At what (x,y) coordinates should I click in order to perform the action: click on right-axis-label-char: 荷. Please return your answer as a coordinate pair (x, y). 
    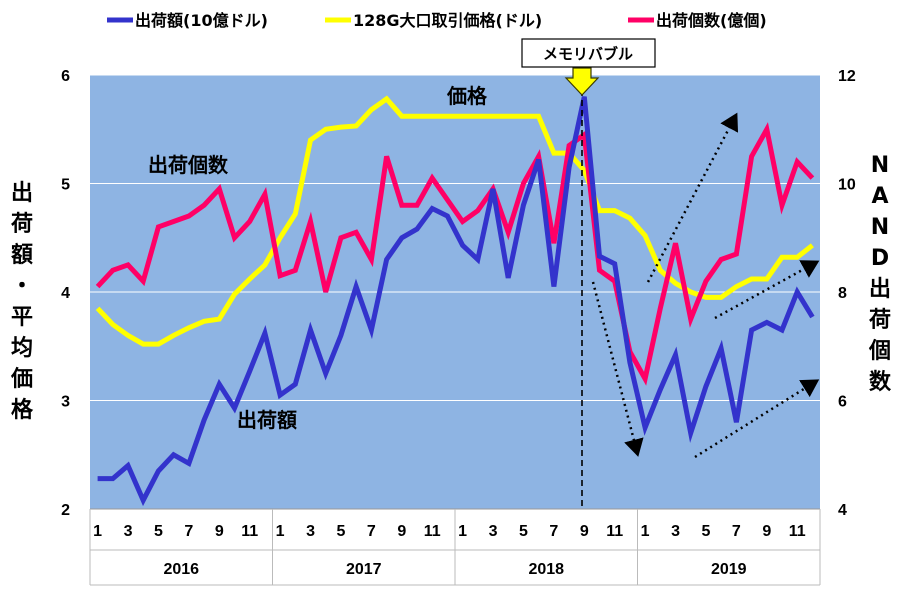
    Looking at the image, I should click on (880, 320).